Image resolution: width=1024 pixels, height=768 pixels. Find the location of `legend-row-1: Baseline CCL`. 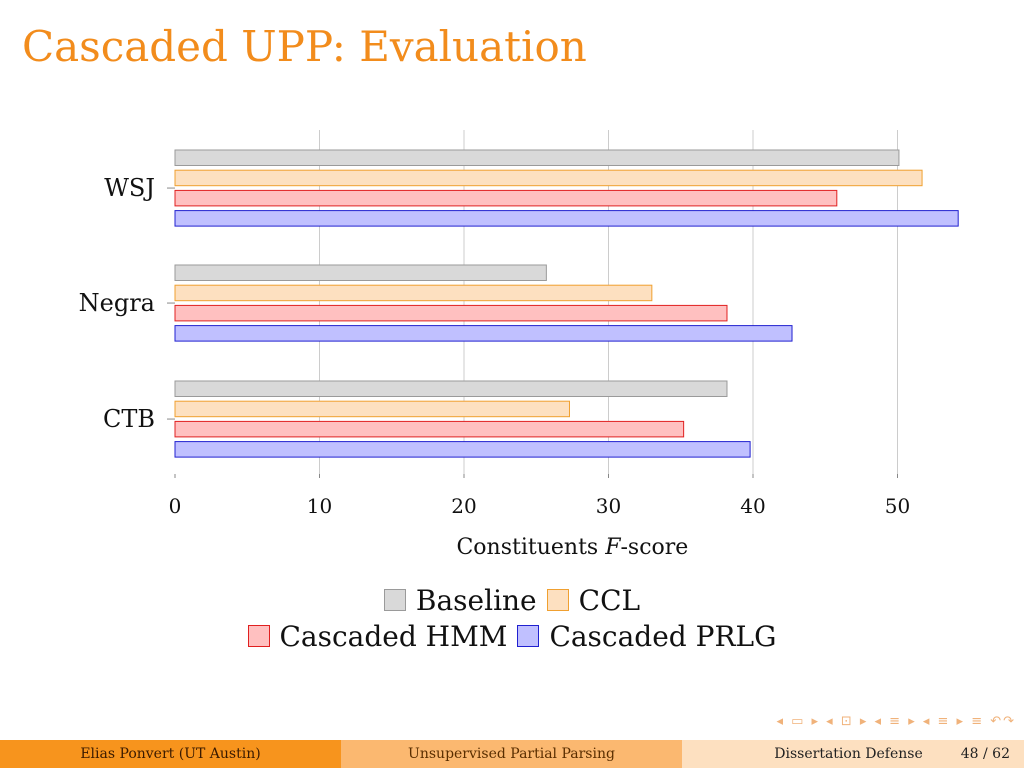

legend-row-1: Baseline CCL is located at coordinates (512, 600).